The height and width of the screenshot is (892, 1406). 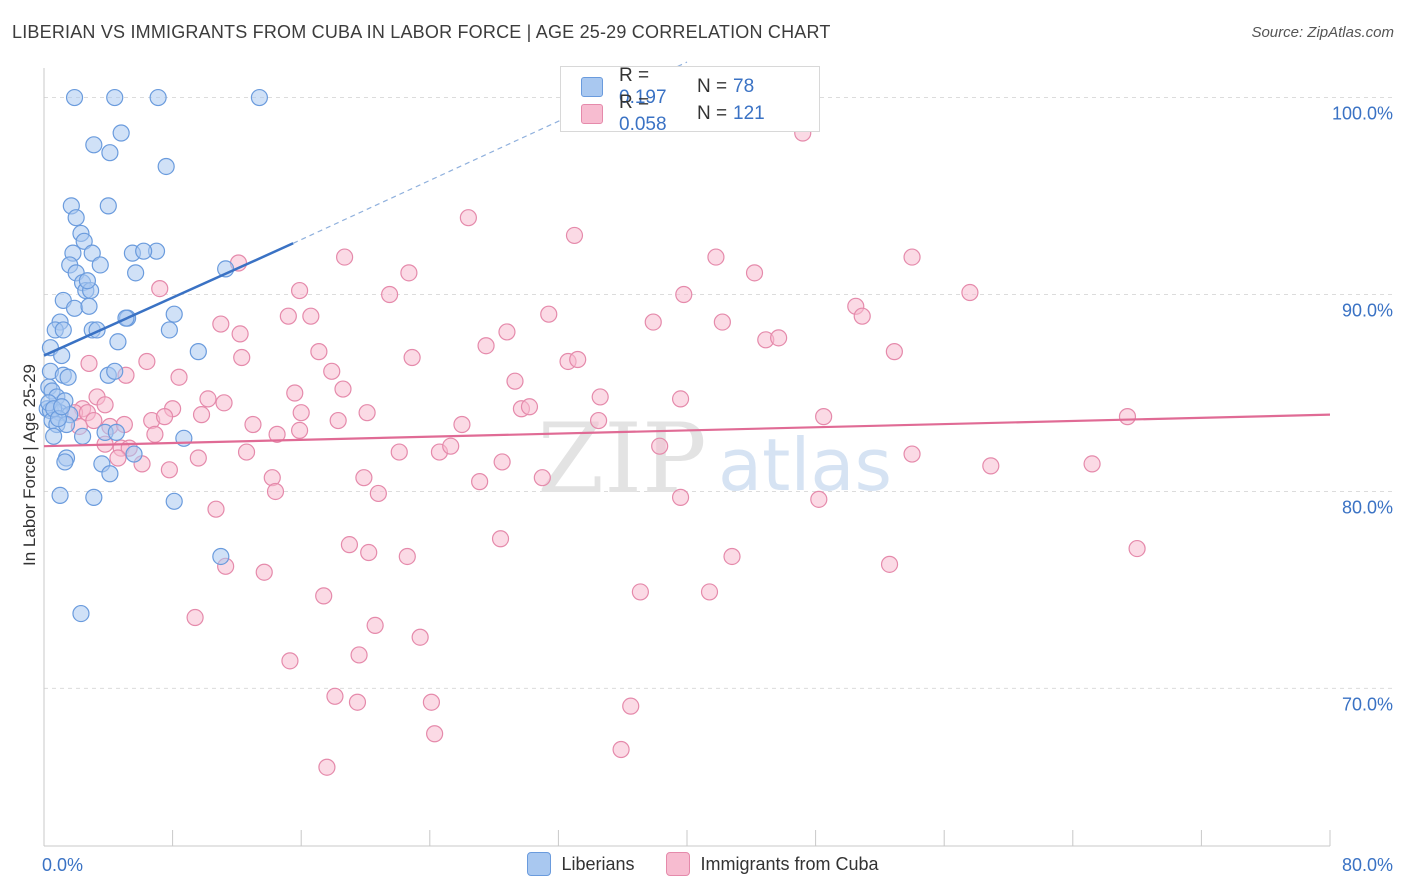 I want to click on correlation-legend: R = 0.197 N = 78 R = 0.058 N = 121, so click(x=690, y=100).